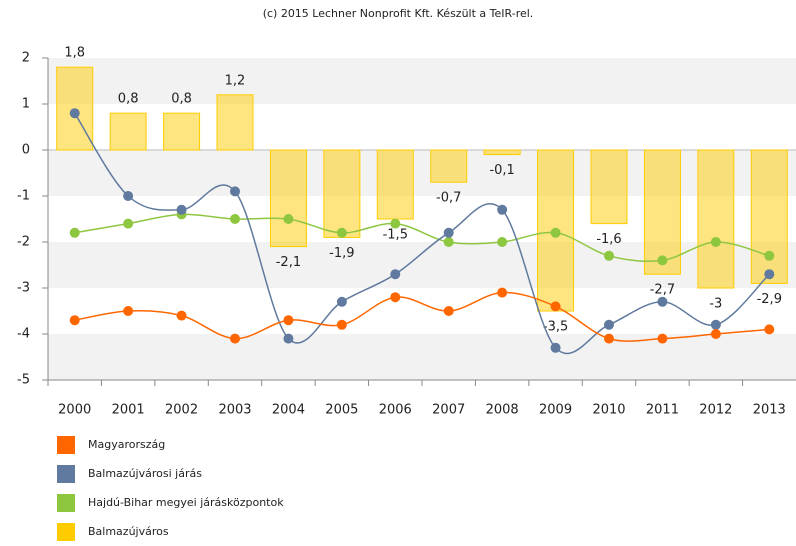 This screenshot has height=546, width=796. I want to click on y-tick-label: 0, so click(26, 150).